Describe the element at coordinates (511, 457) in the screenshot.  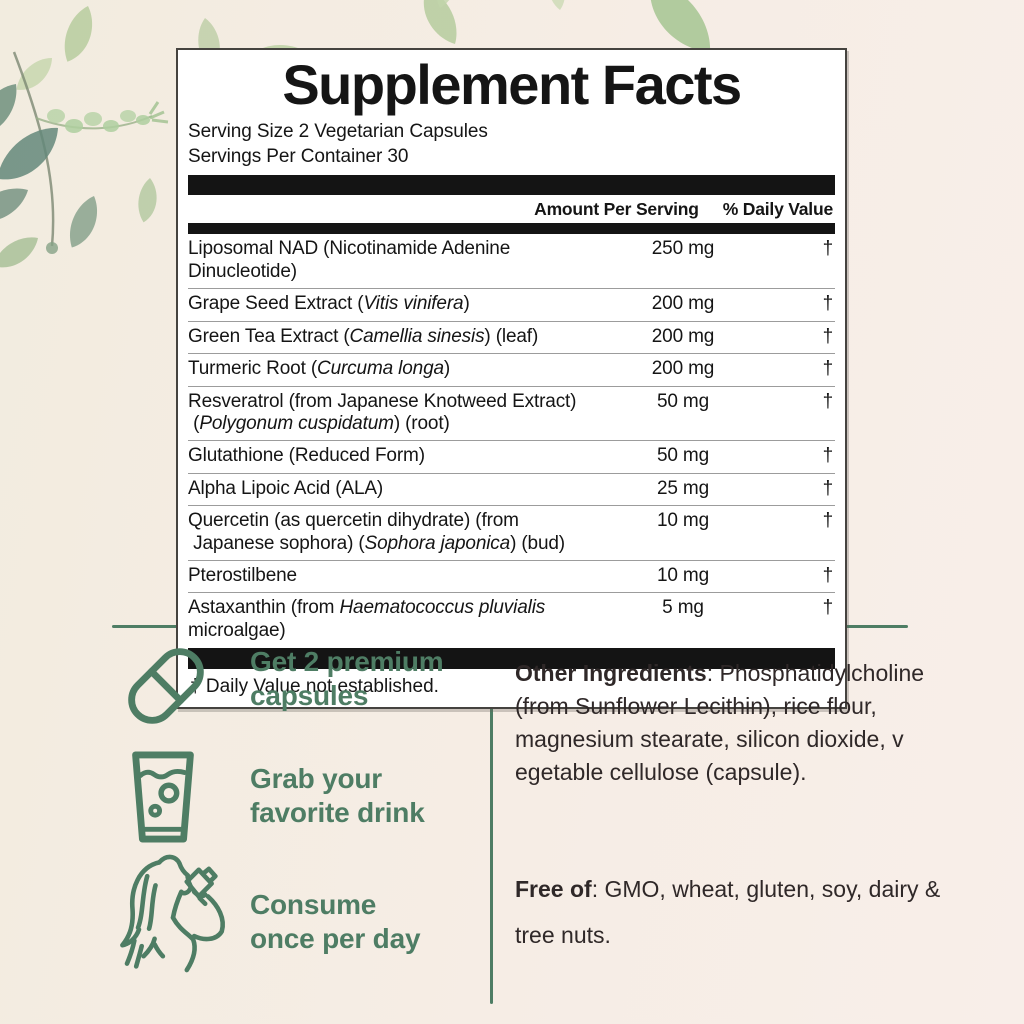
I see `table-row: Glutathione (Reduced Form) 50 mg †` at that location.